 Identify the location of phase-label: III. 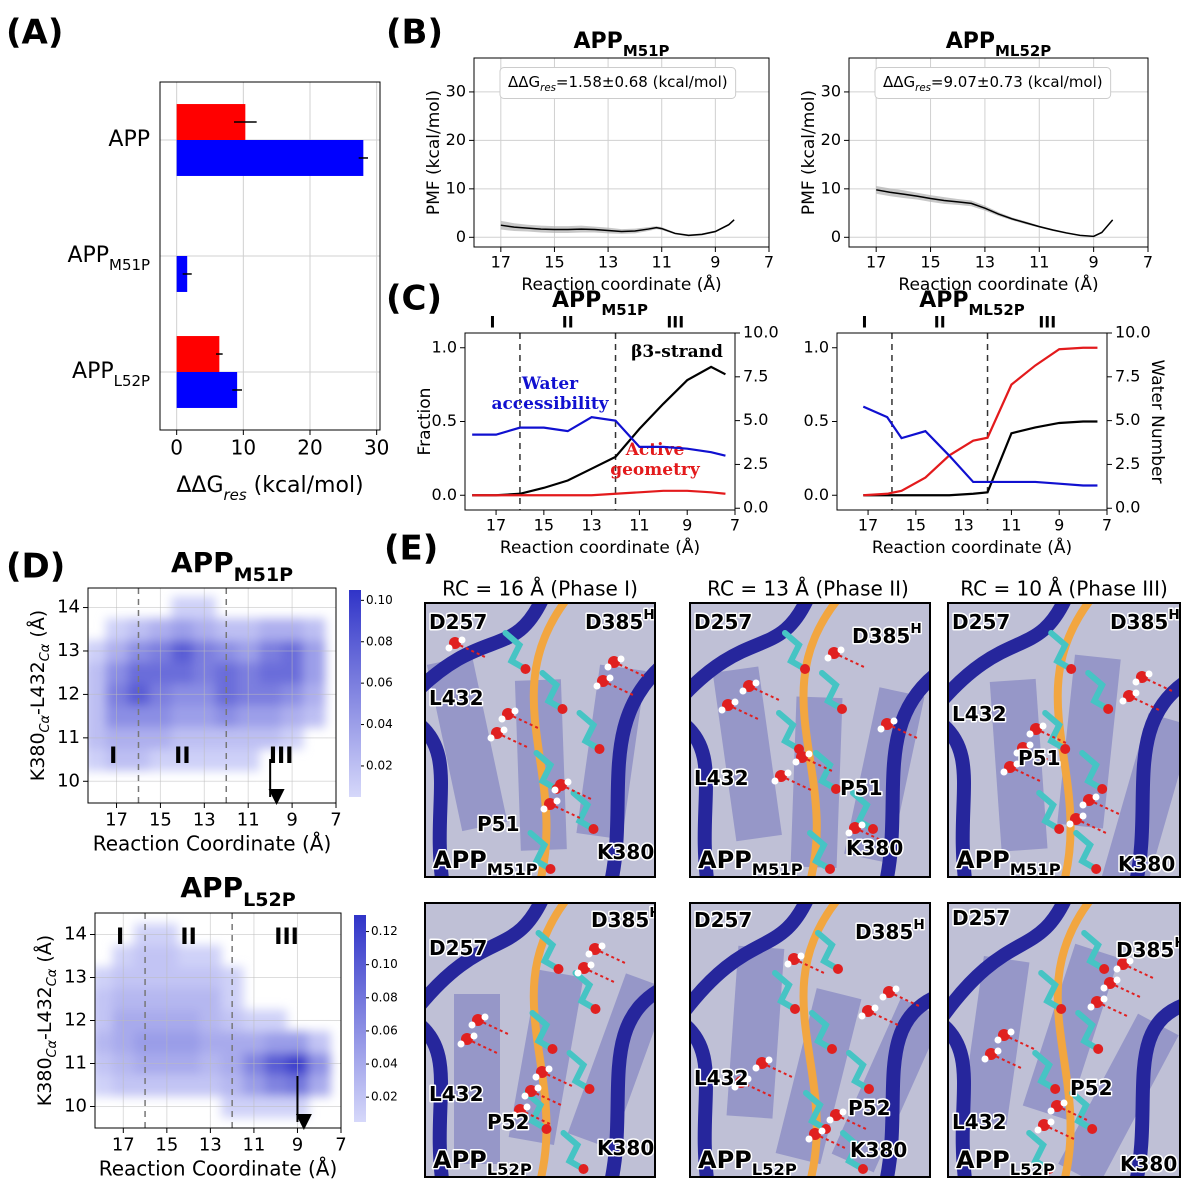
(1047, 322).